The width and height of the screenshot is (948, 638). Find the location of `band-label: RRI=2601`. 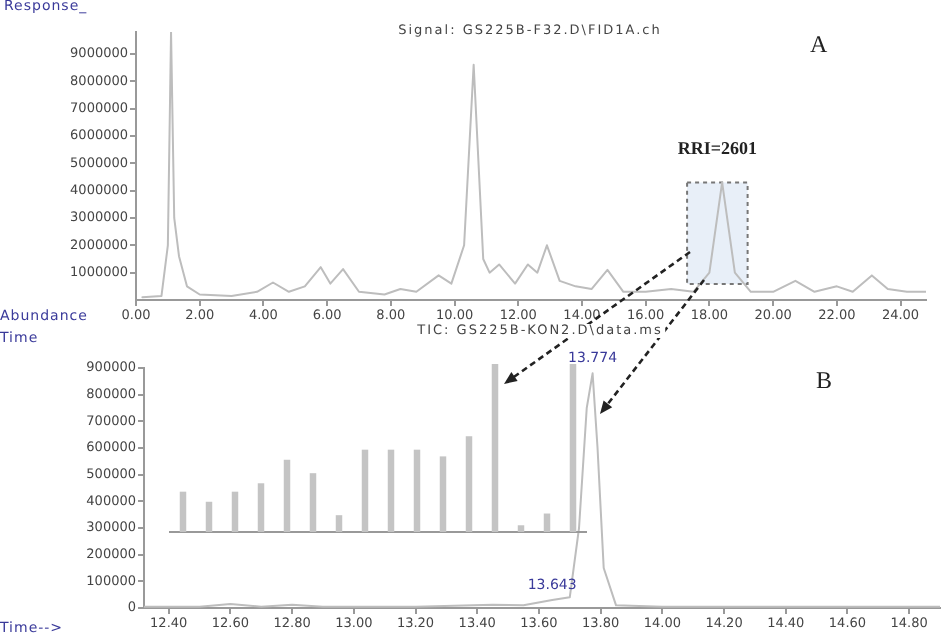

band-label: RRI=2601 is located at coordinates (717, 148).